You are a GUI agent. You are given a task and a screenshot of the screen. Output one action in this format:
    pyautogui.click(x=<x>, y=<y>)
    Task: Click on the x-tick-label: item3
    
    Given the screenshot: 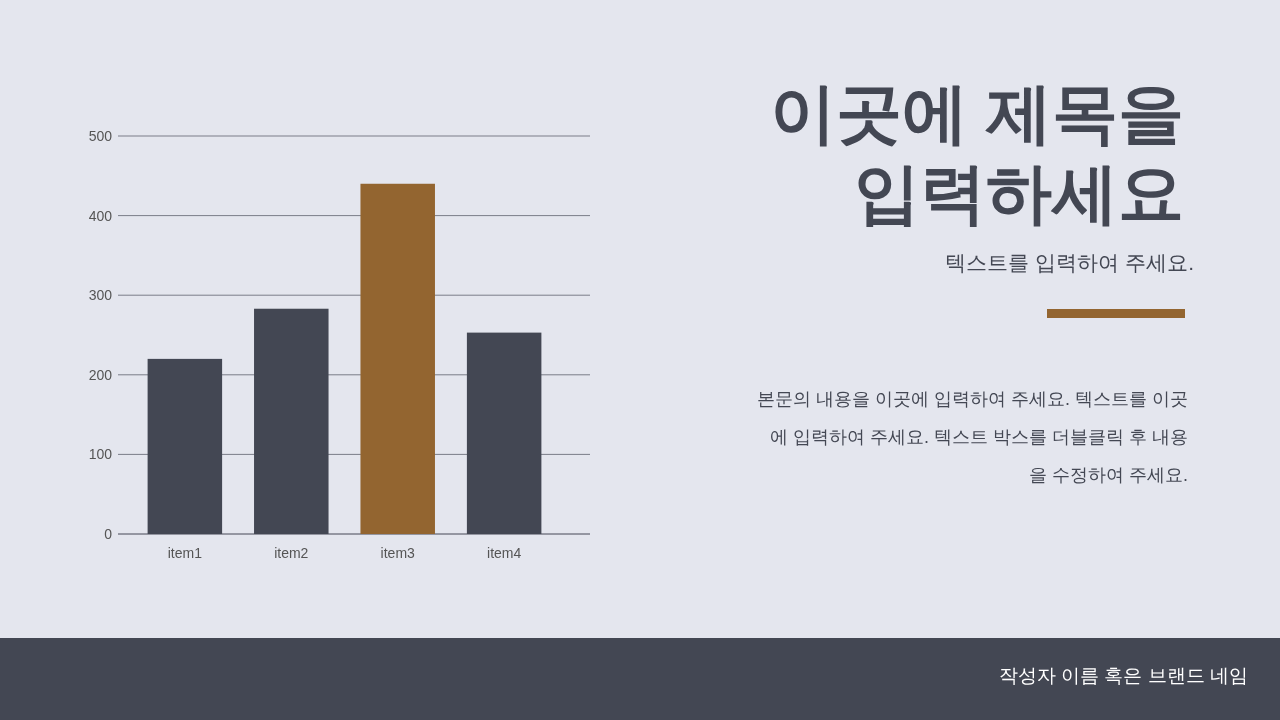 What is the action you would take?
    pyautogui.click(x=398, y=553)
    